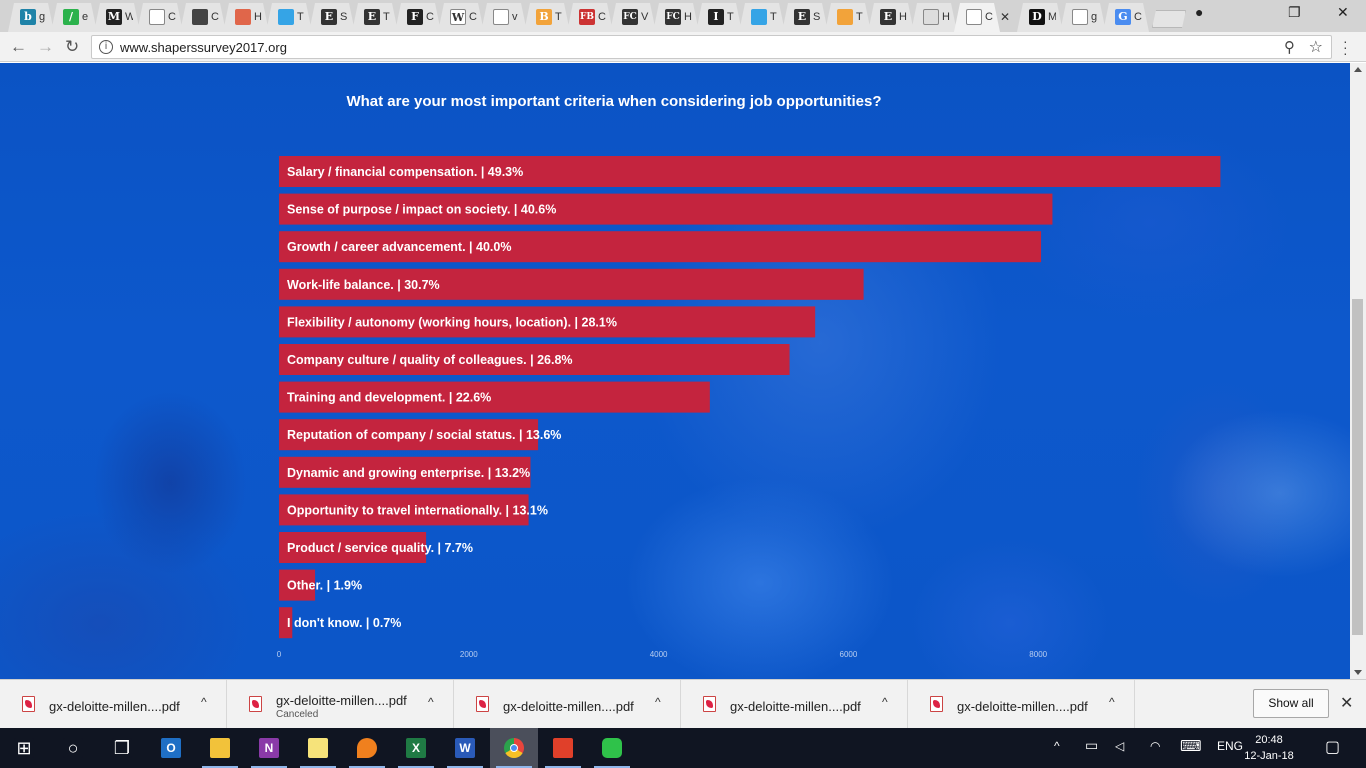  Describe the element at coordinates (563, 748) in the screenshot. I see `acrobat-button` at that location.